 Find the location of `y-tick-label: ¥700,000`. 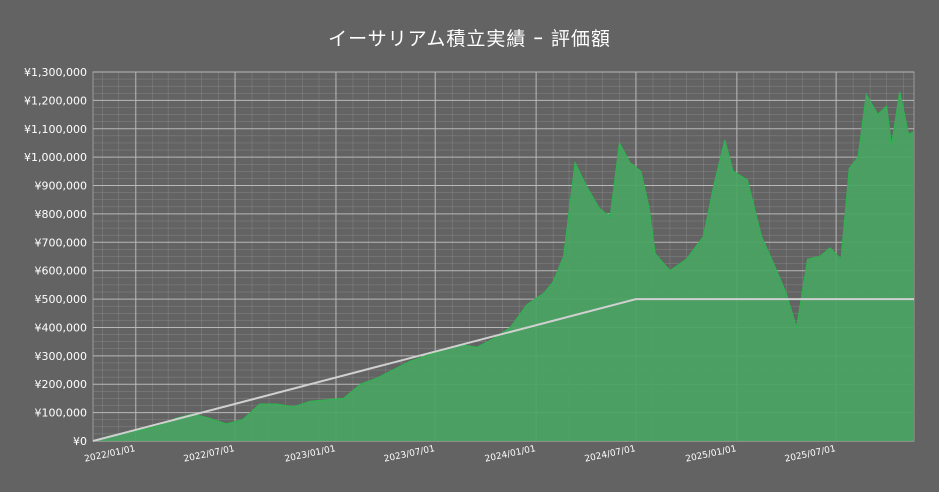

y-tick-label: ¥700,000 is located at coordinates (61, 242).